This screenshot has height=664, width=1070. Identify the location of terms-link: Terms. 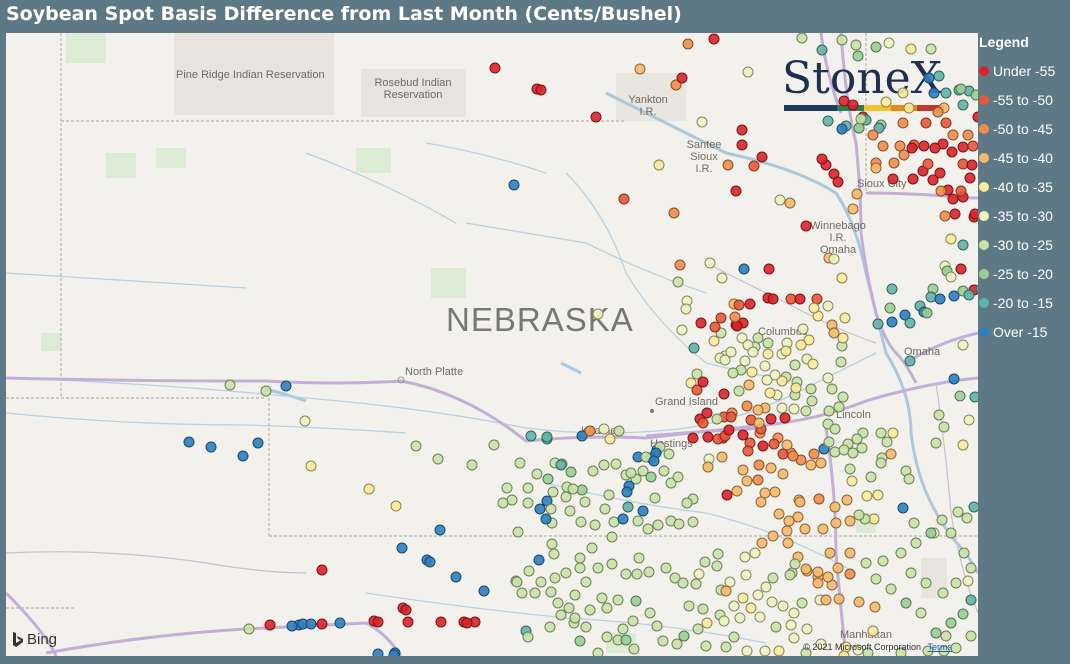
(940, 647).